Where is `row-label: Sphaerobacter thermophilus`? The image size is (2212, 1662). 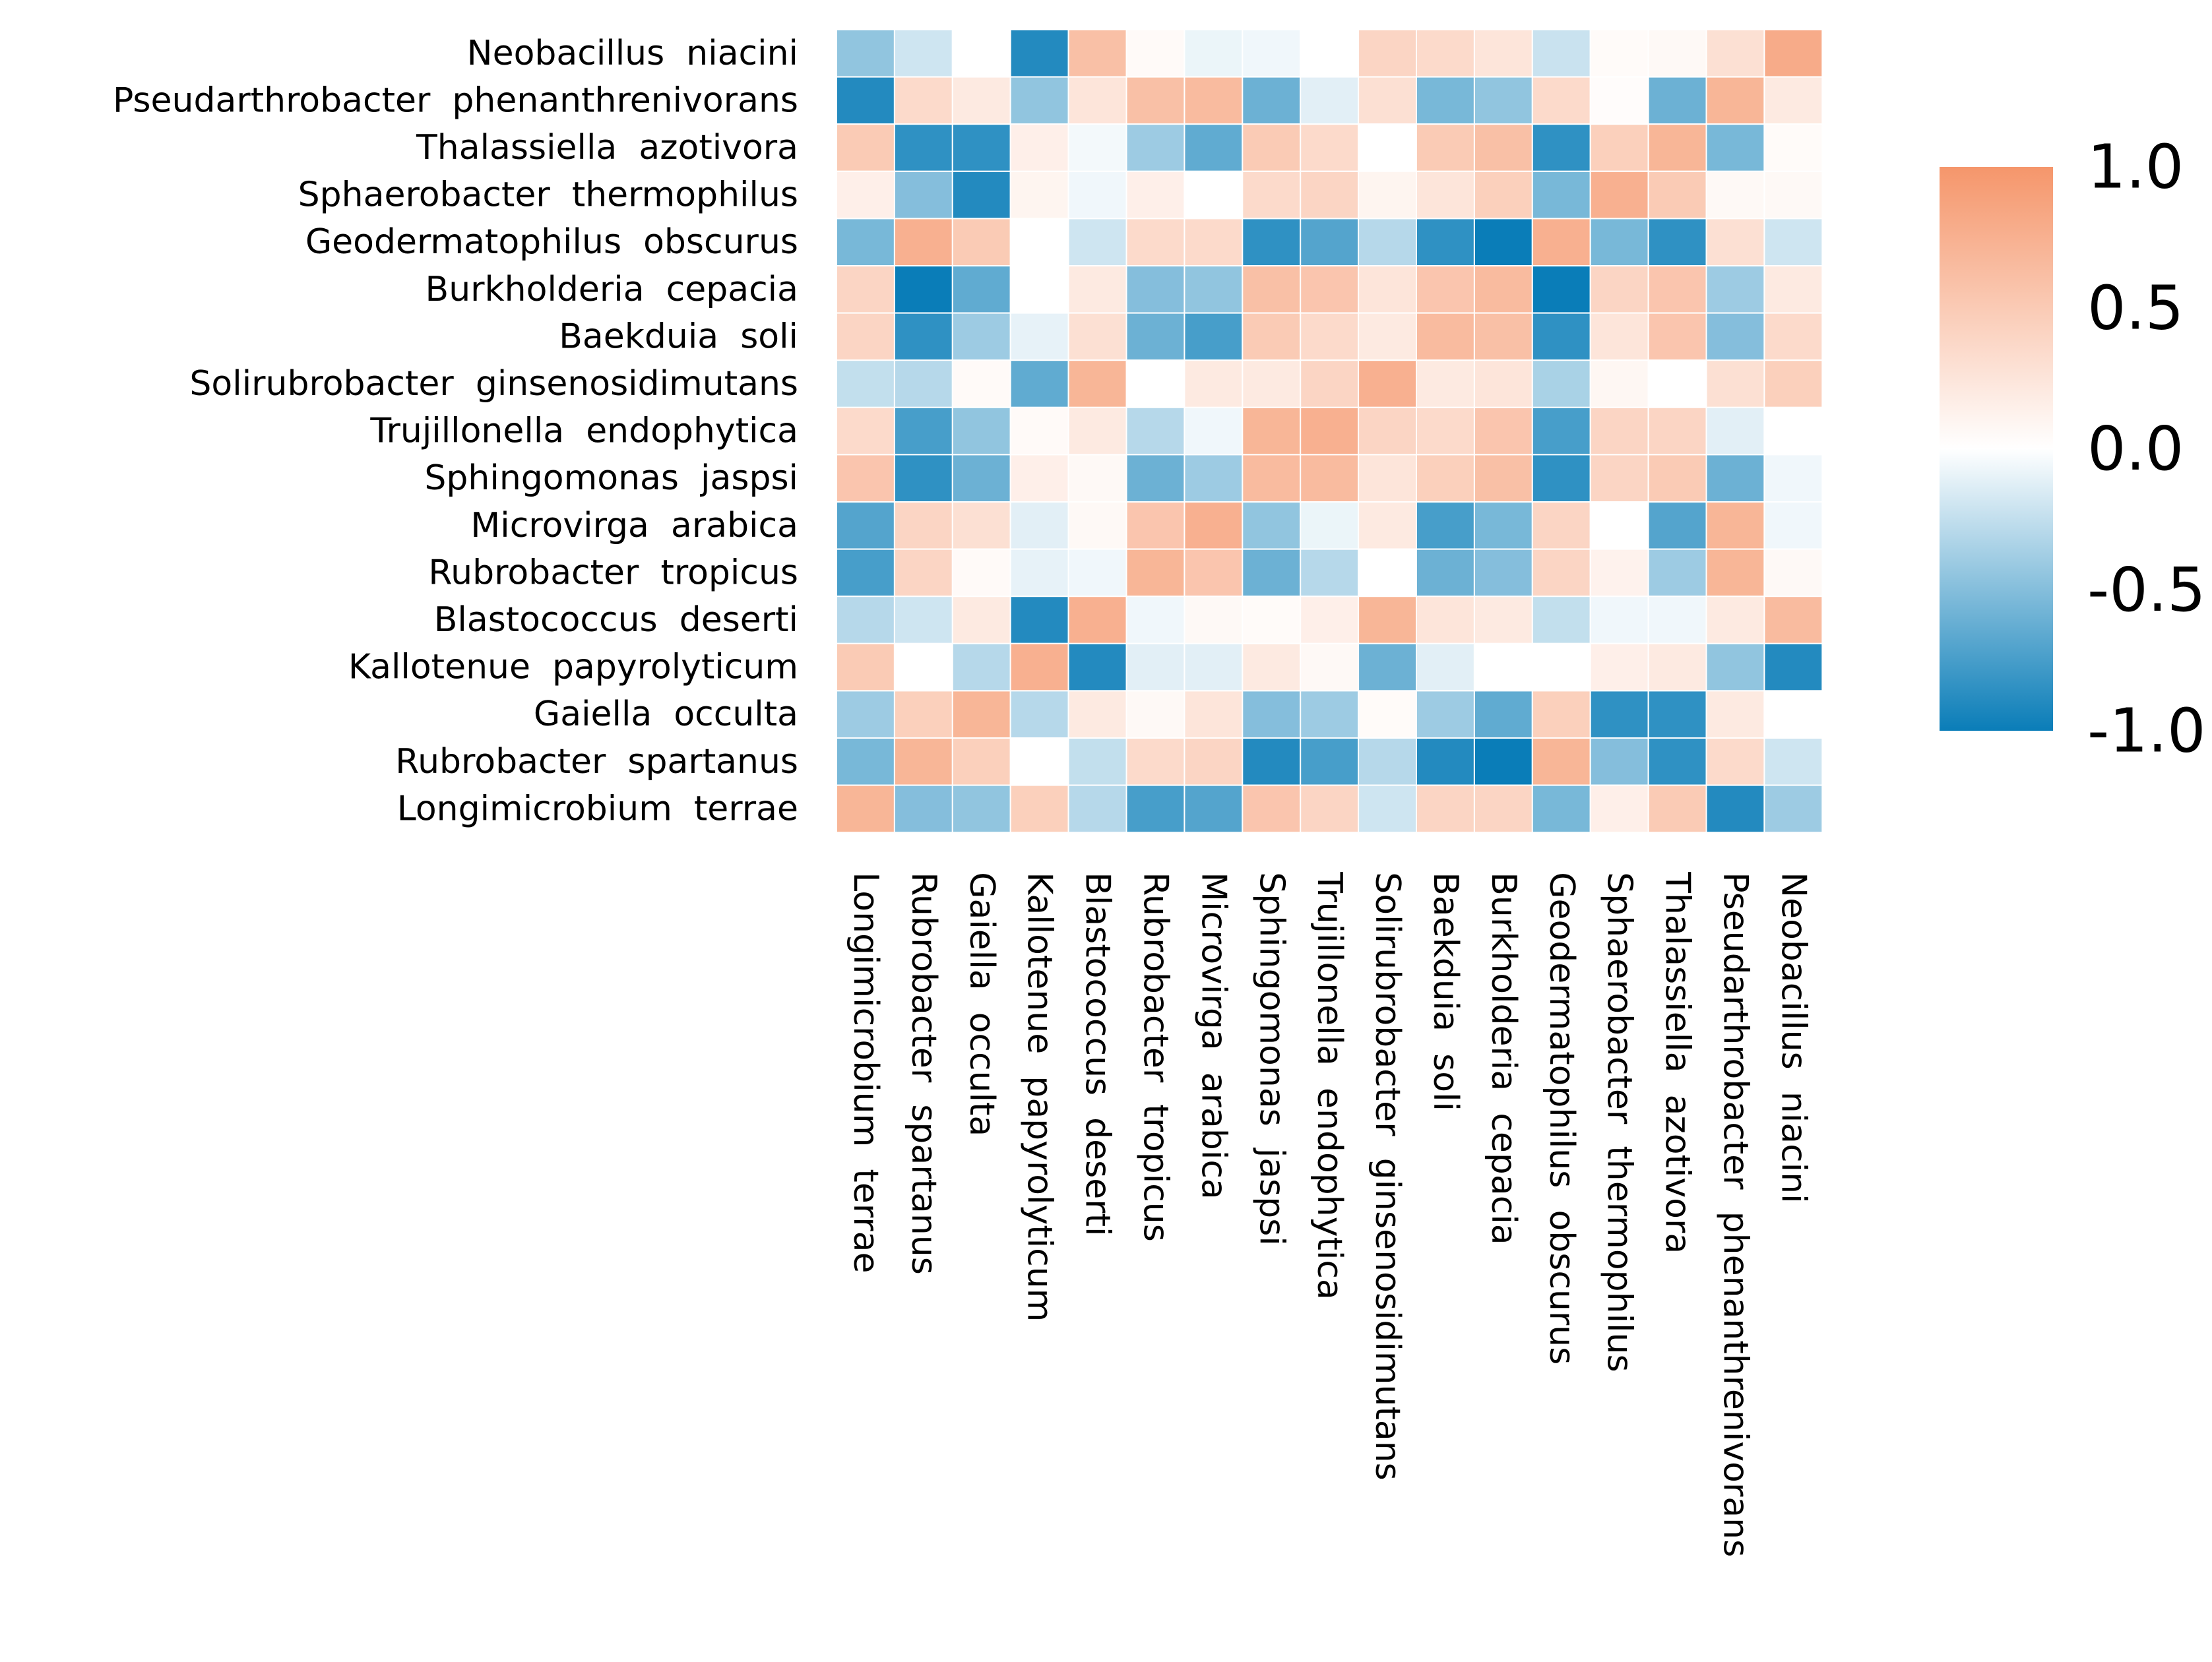
row-label: Sphaerobacter thermophilus is located at coordinates (548, 195).